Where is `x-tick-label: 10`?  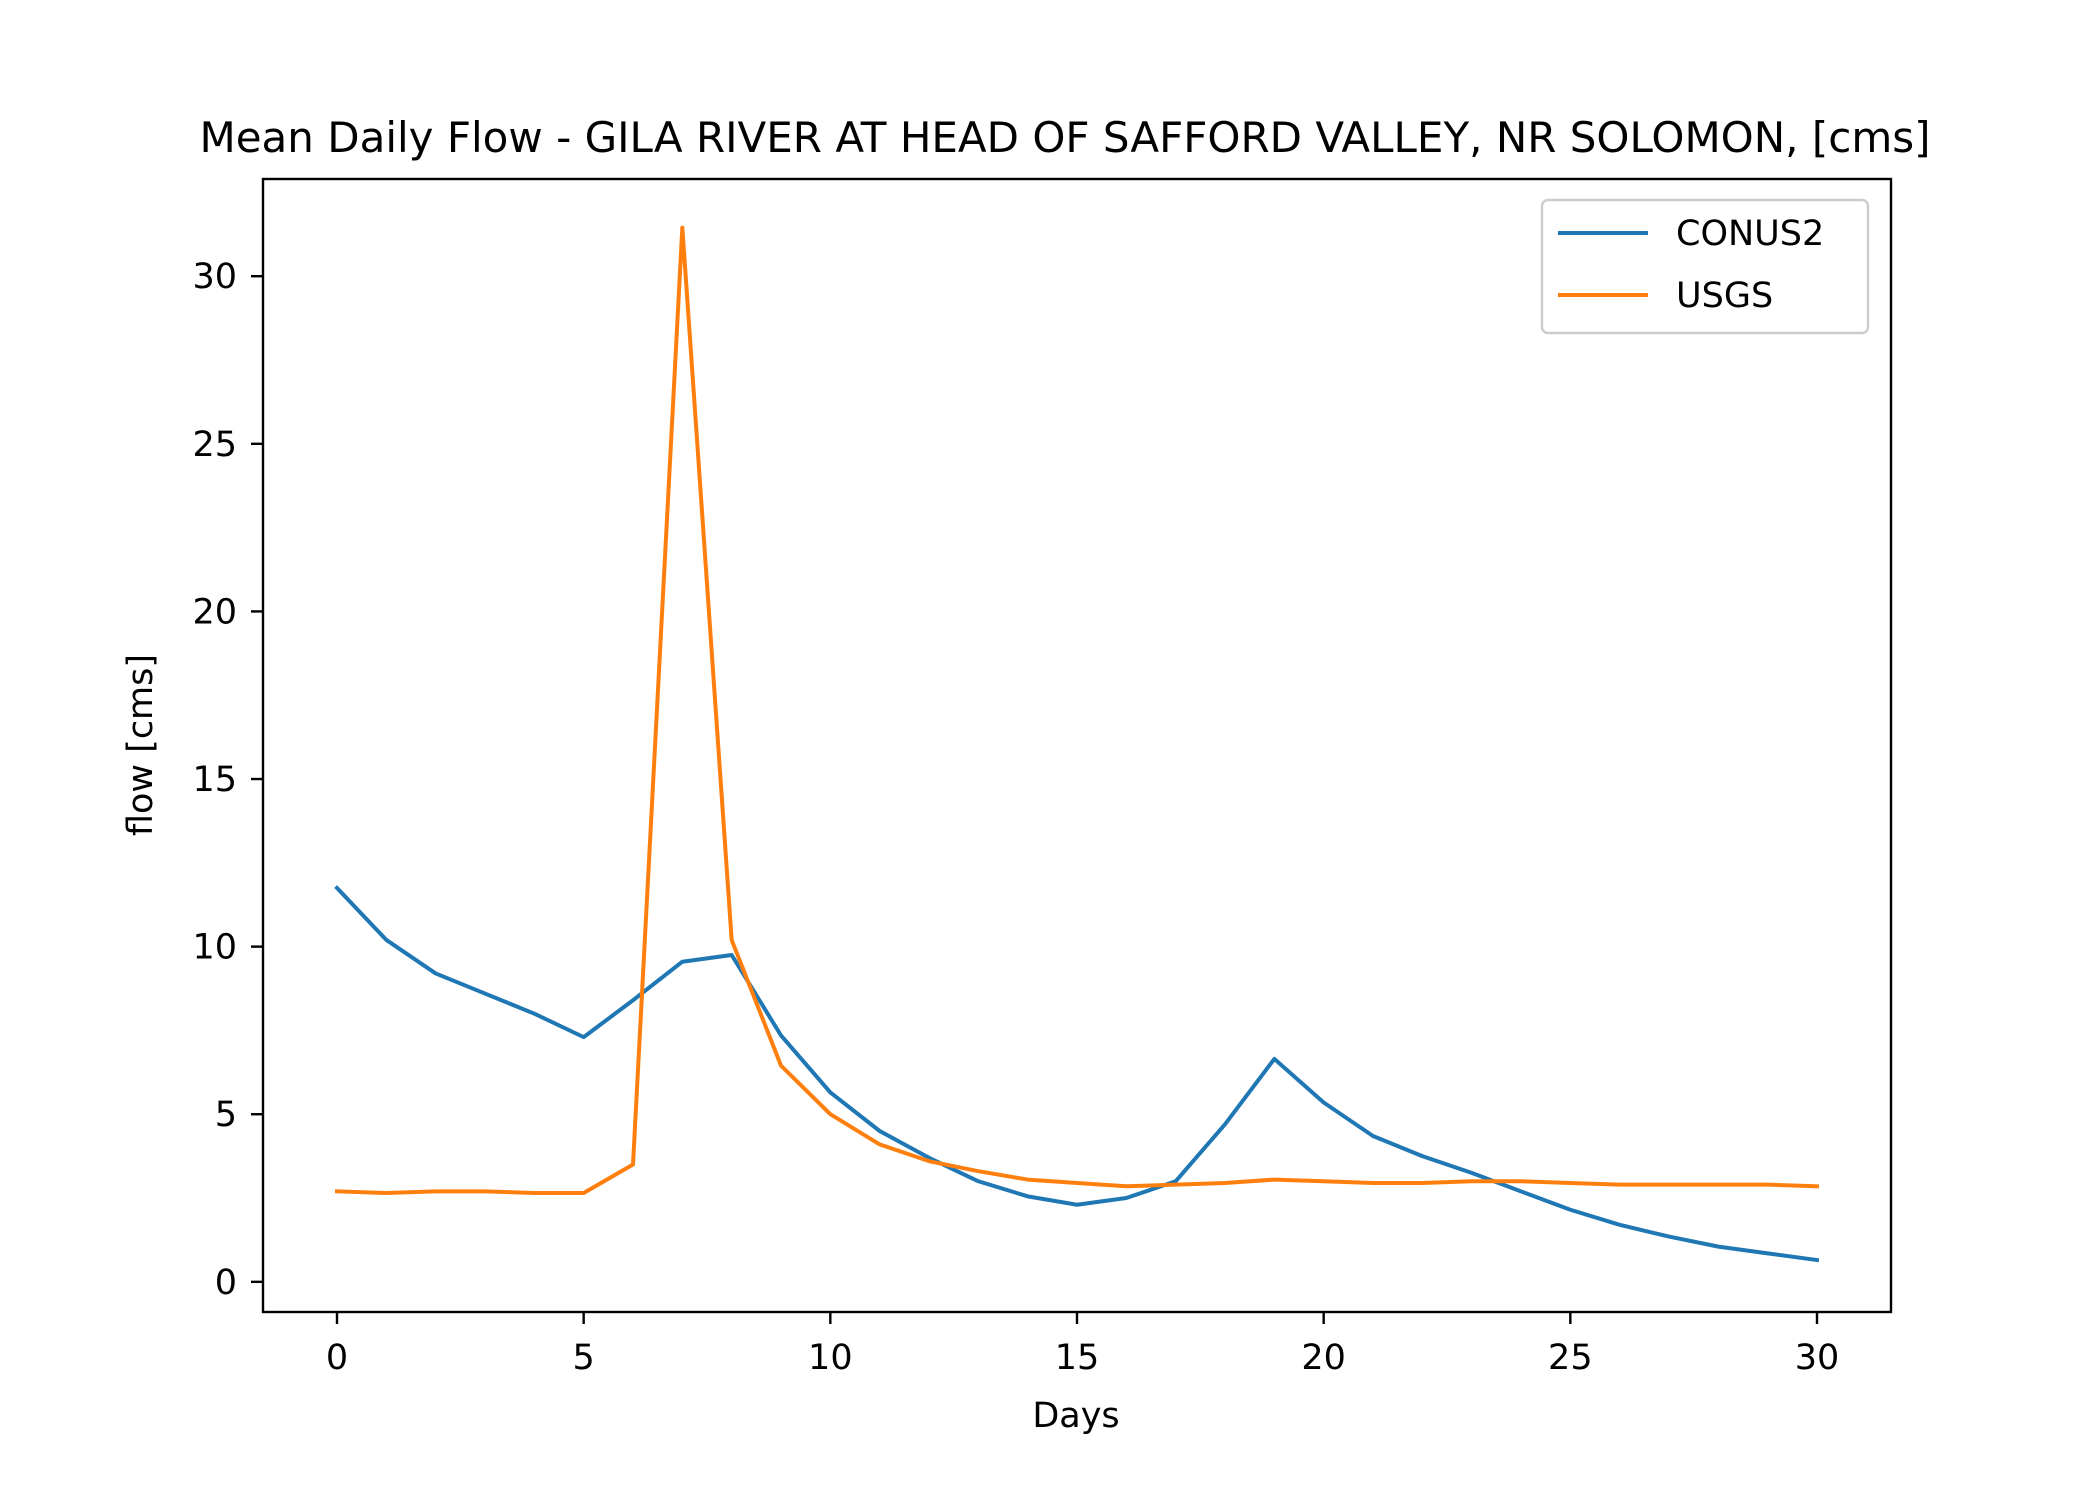 x-tick-label: 10 is located at coordinates (830, 1358).